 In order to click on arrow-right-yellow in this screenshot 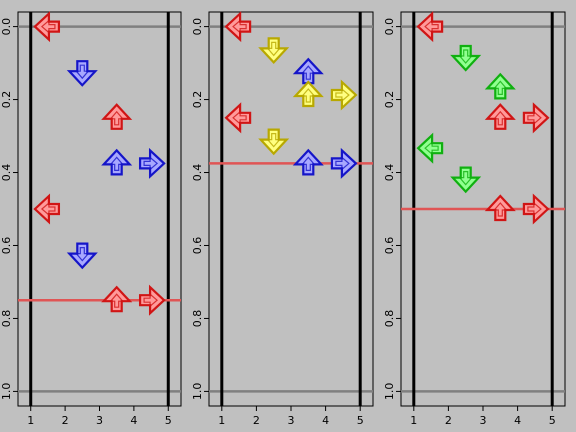, I will do `click(344, 95)`.